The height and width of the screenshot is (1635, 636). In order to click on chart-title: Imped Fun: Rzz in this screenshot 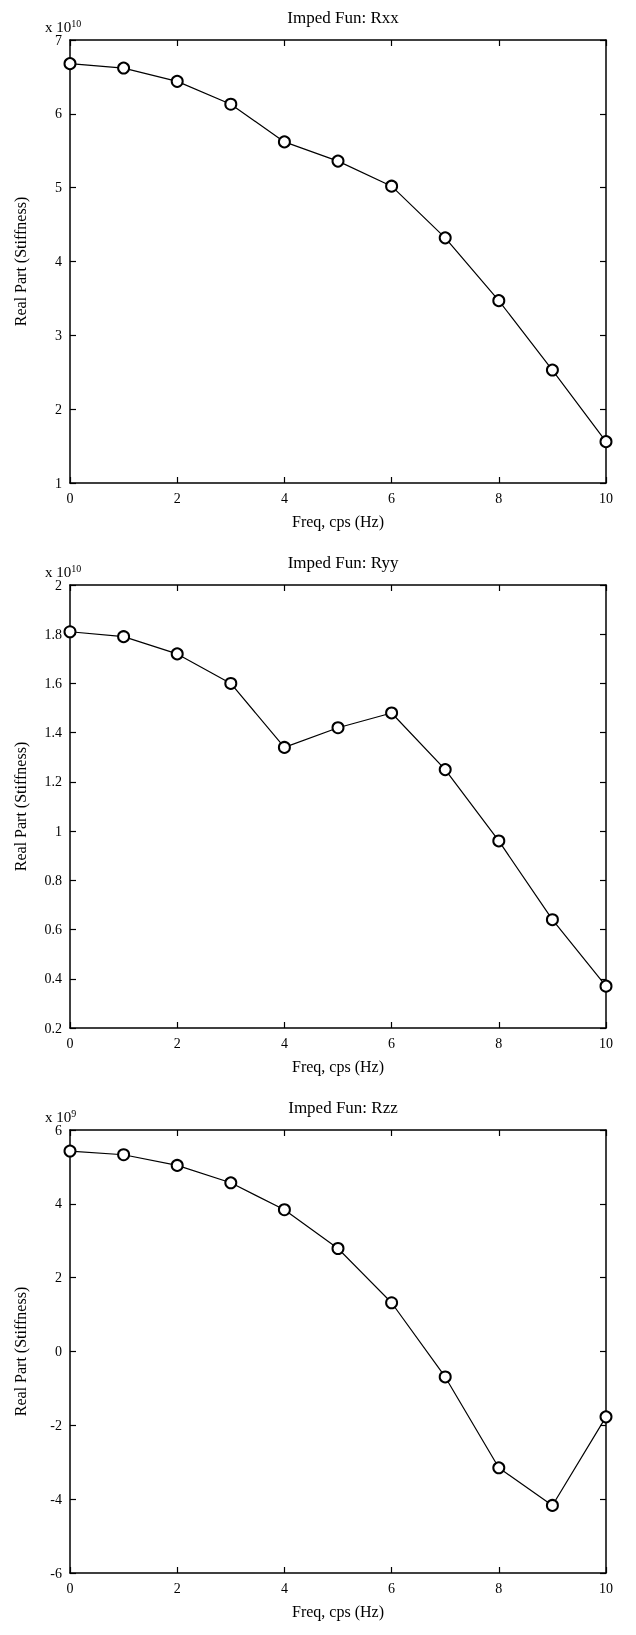, I will do `click(343, 1107)`.